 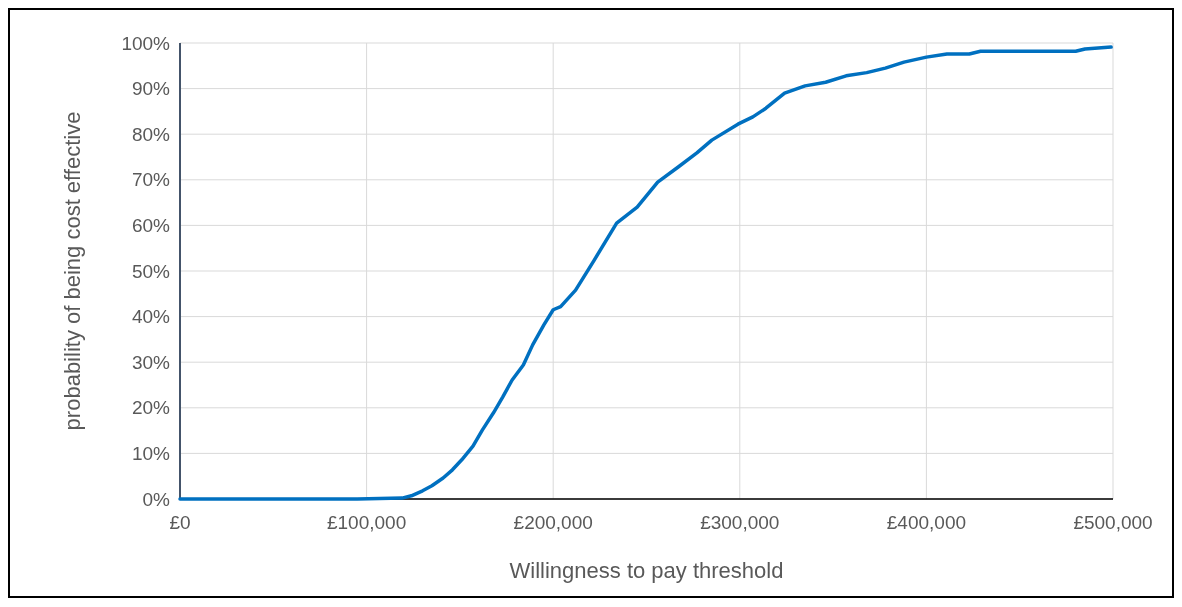 I want to click on y-tick-label: 0%, so click(x=156, y=499).